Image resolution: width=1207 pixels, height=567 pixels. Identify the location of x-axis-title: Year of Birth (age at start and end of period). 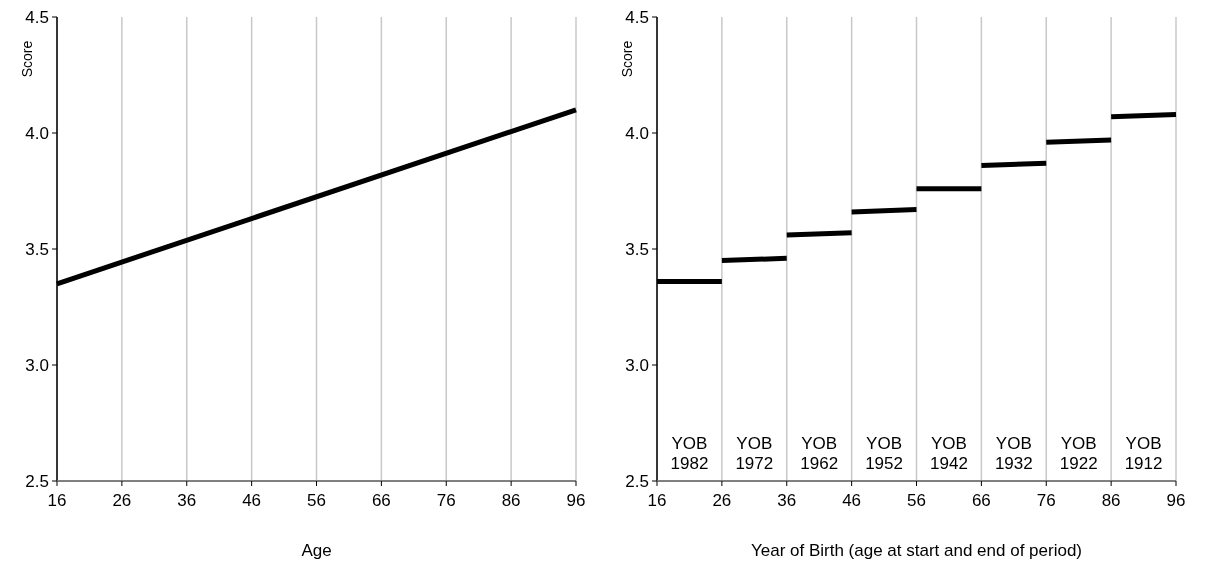
(916, 550).